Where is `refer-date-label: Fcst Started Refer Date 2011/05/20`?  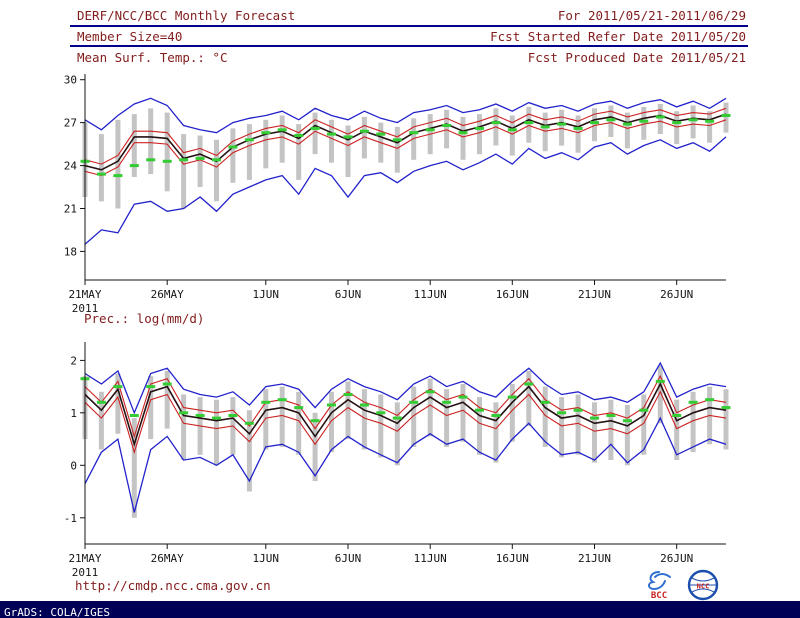 refer-date-label: Fcst Started Refer Date 2011/05/20 is located at coordinates (618, 36).